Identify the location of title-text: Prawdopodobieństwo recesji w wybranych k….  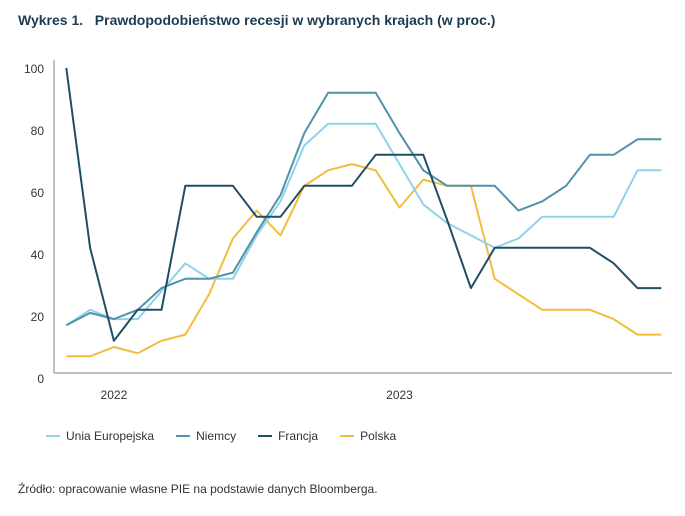
(295, 20).